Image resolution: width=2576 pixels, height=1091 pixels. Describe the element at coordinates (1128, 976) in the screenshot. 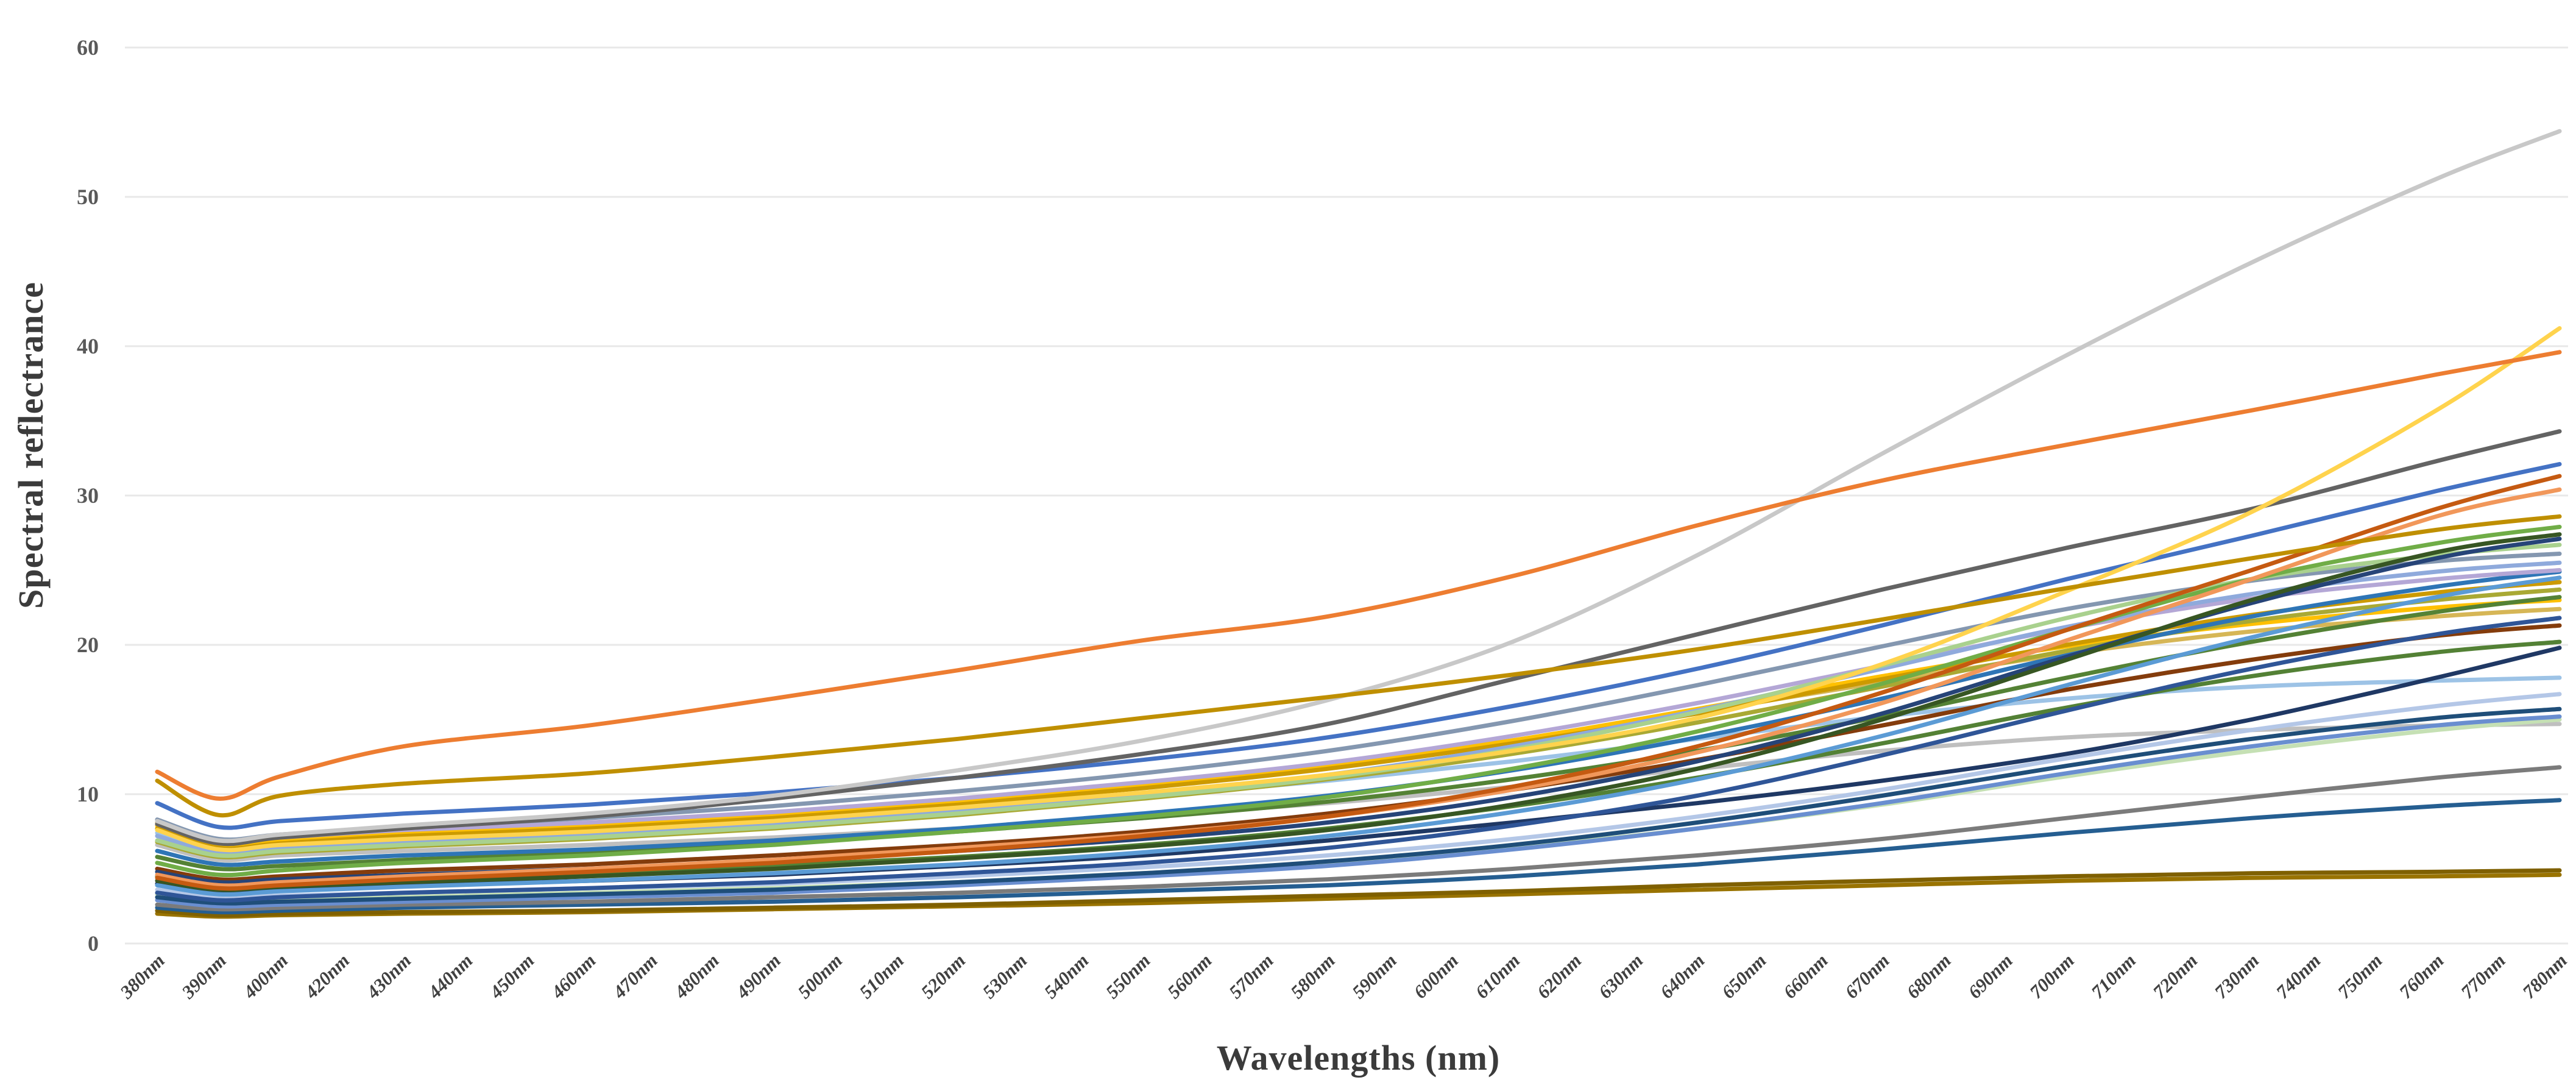

I see `x-tick-label-550nm: 550nm` at that location.